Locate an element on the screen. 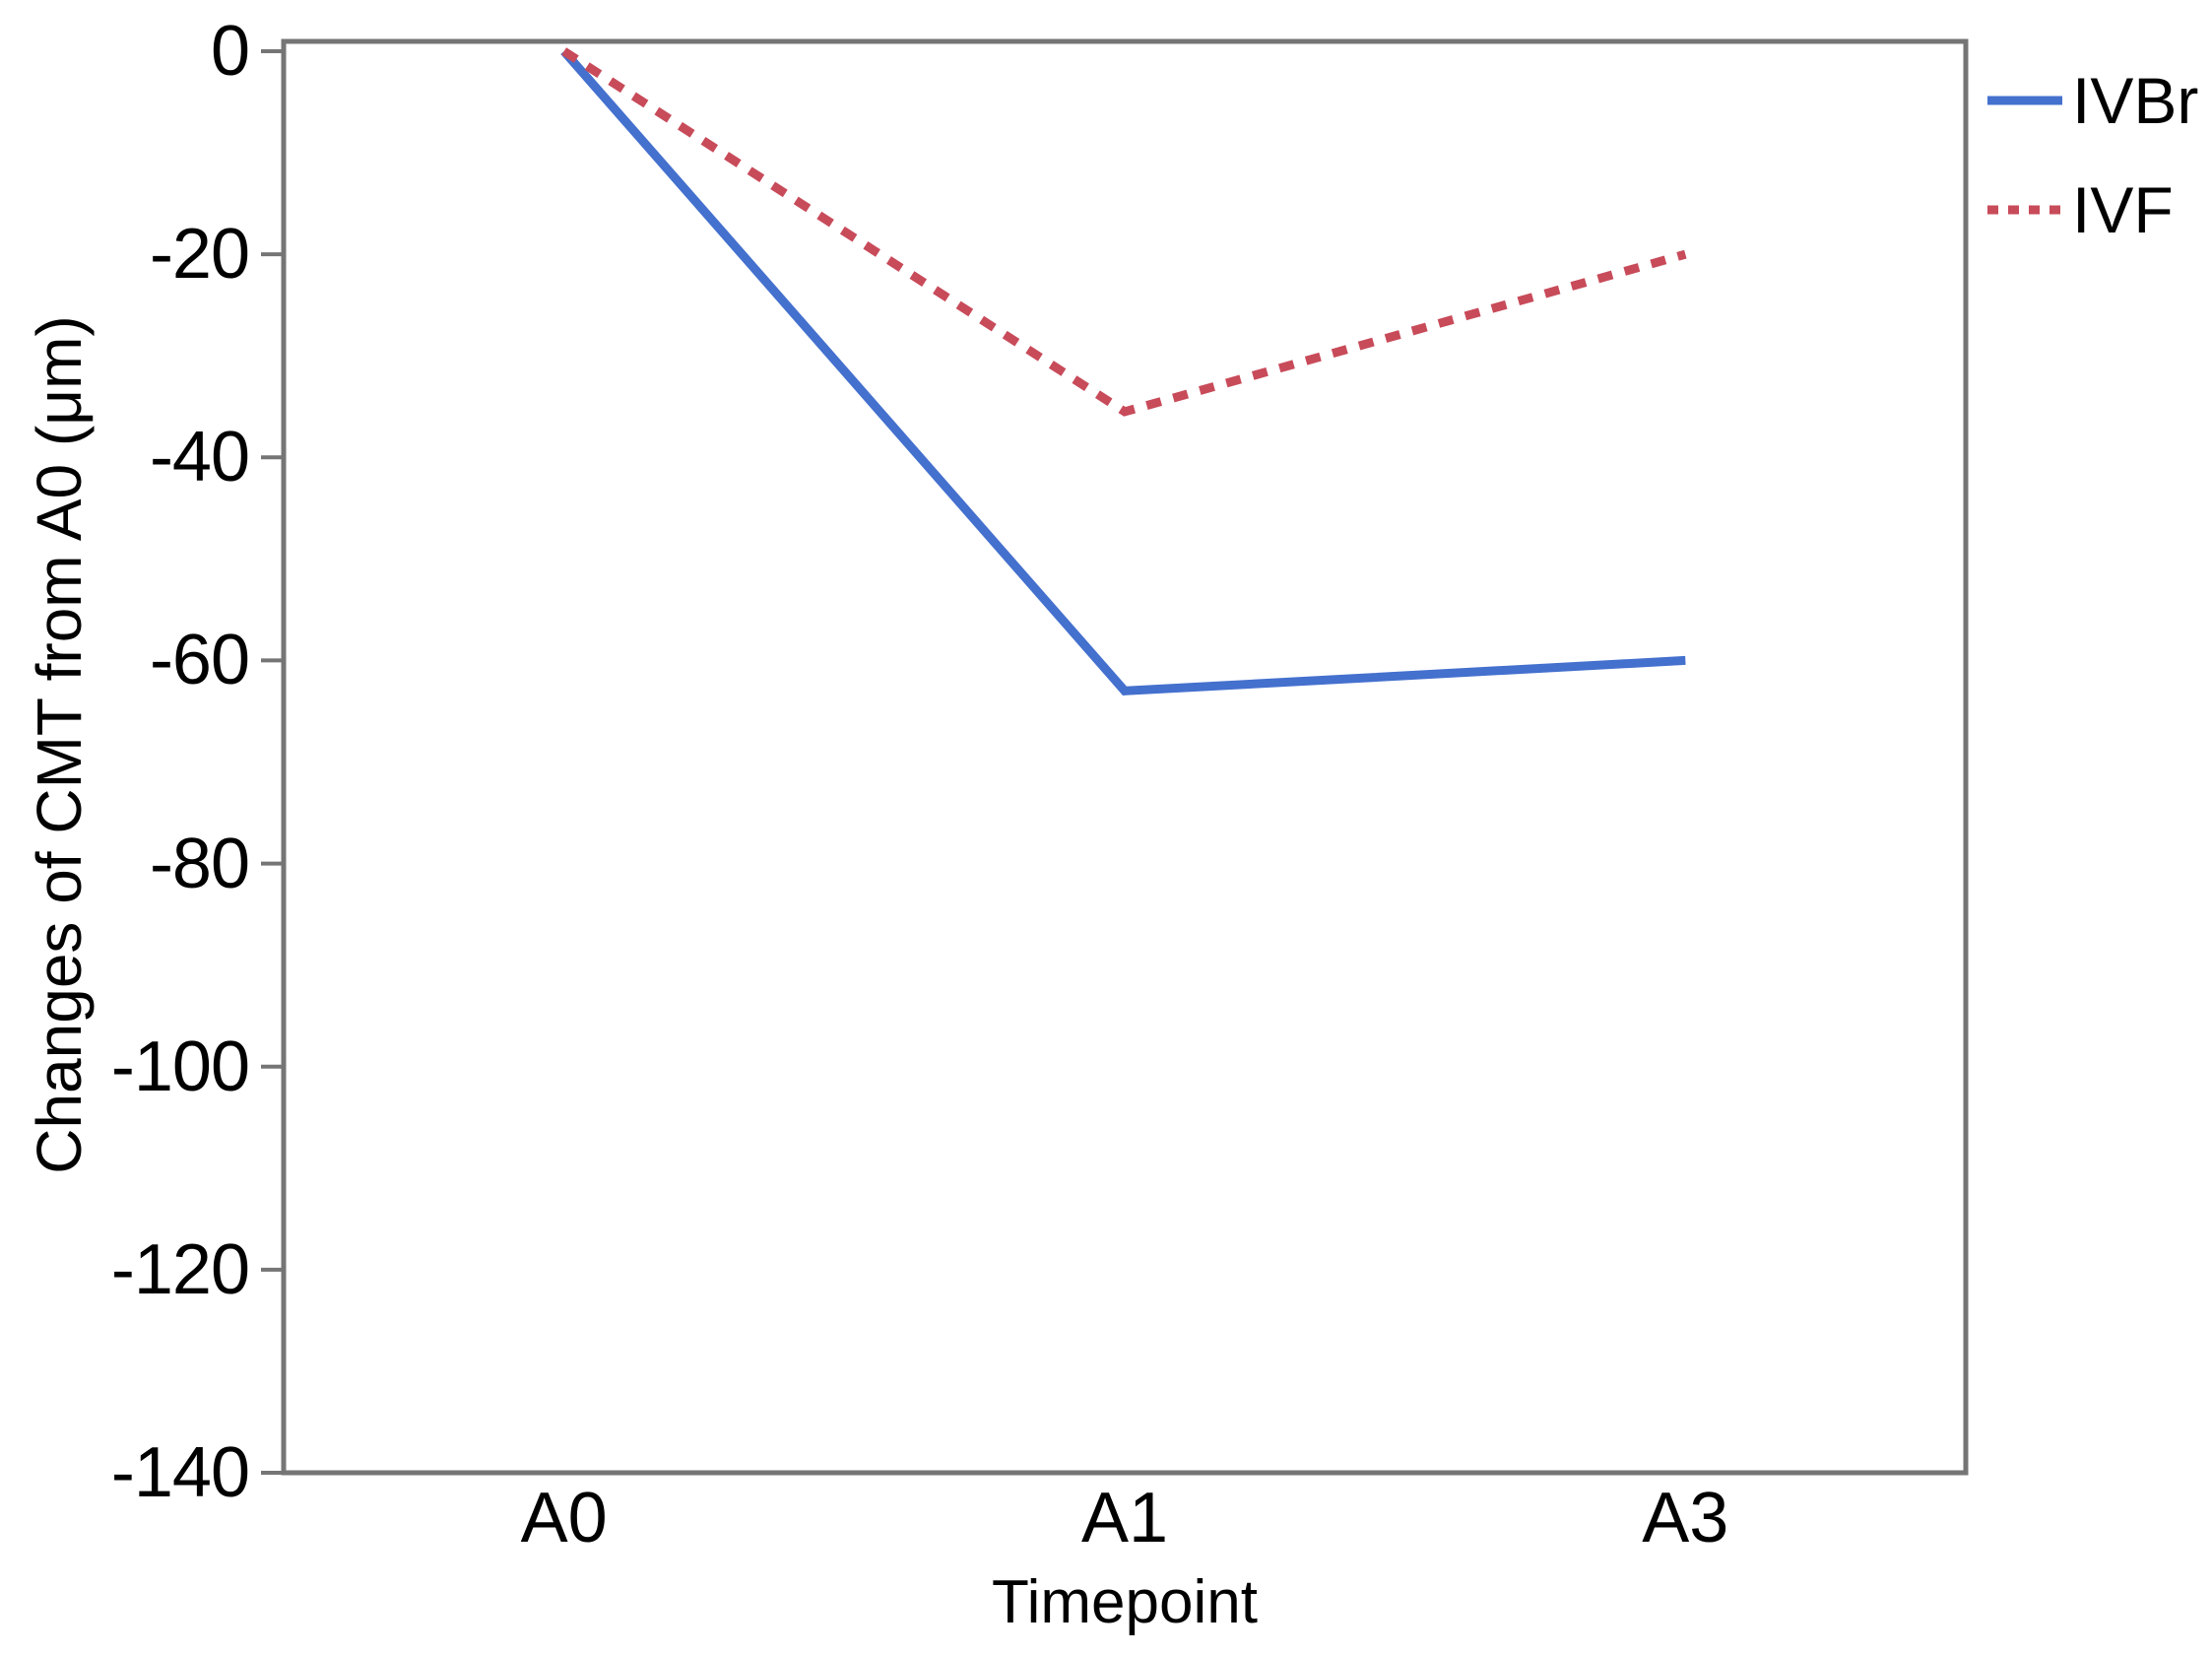 This screenshot has height=1655, width=2212. ivf-line-swatch-icon is located at coordinates (2025, 210).